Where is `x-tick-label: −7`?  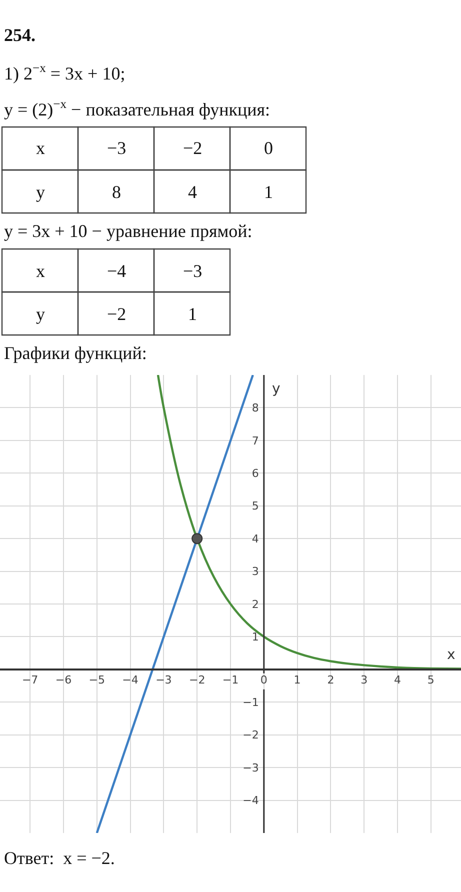
x-tick-label: −7 is located at coordinates (30, 679).